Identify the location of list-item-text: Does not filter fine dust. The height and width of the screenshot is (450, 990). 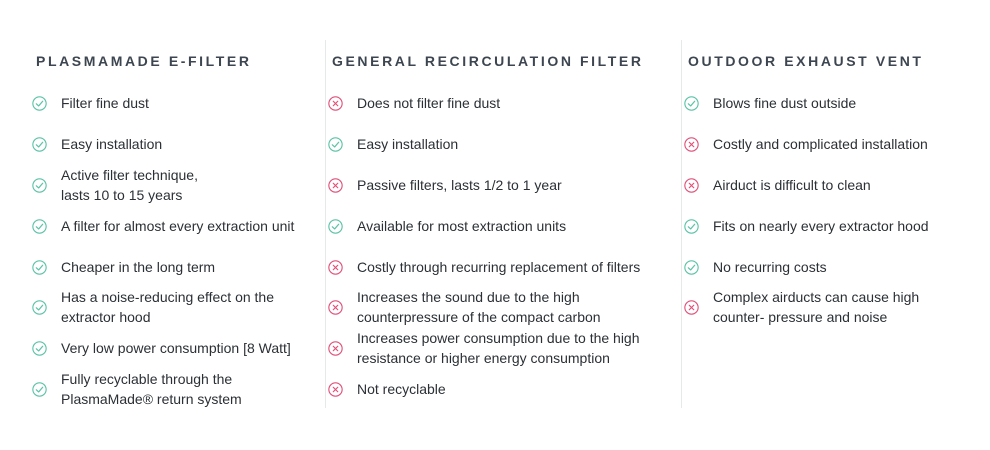
(428, 103).